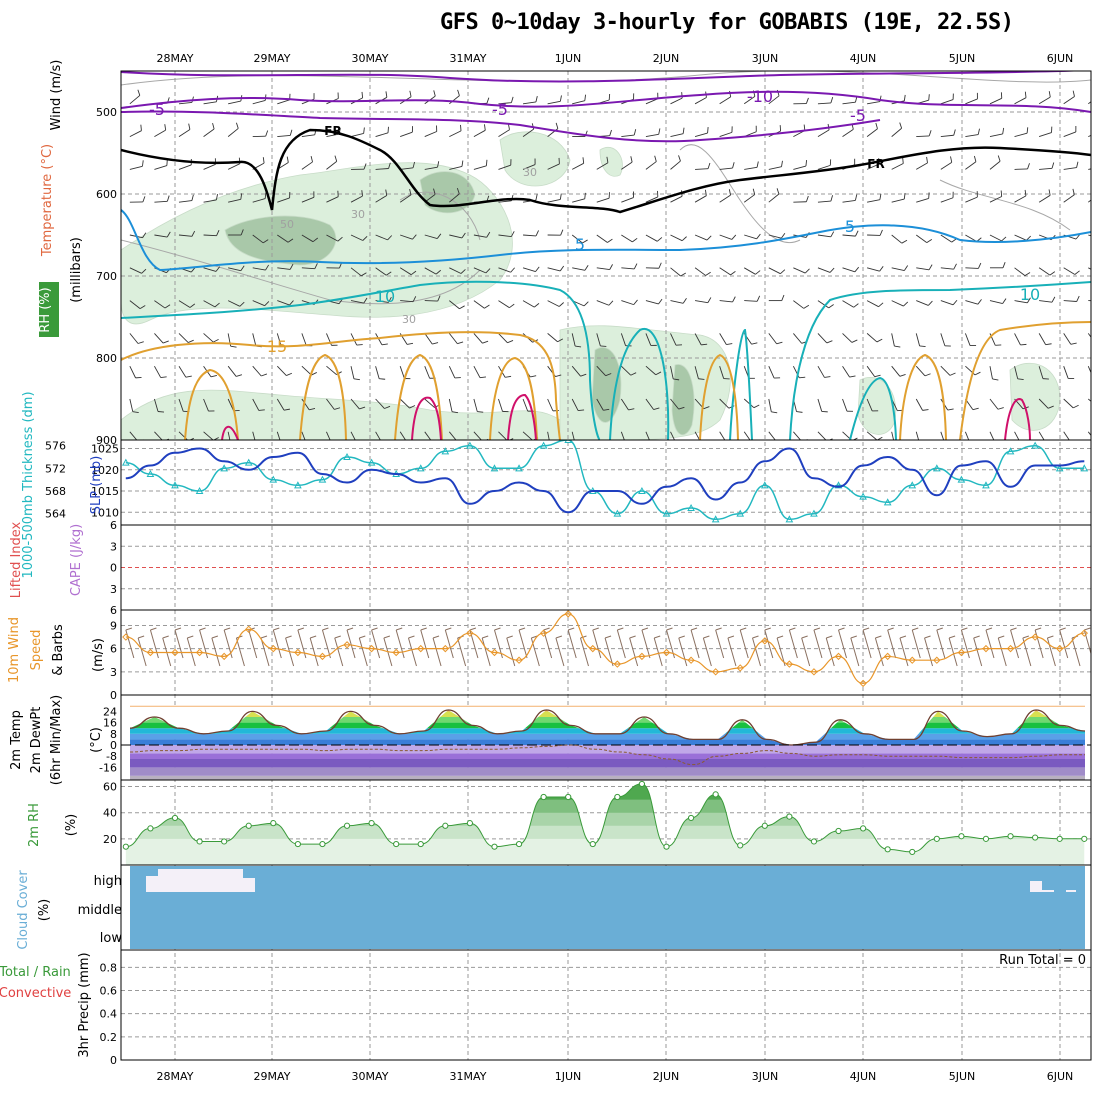 This screenshot has height=1100, width=1100. I want to click on ua-pressure-label: (millibars), so click(76, 270).